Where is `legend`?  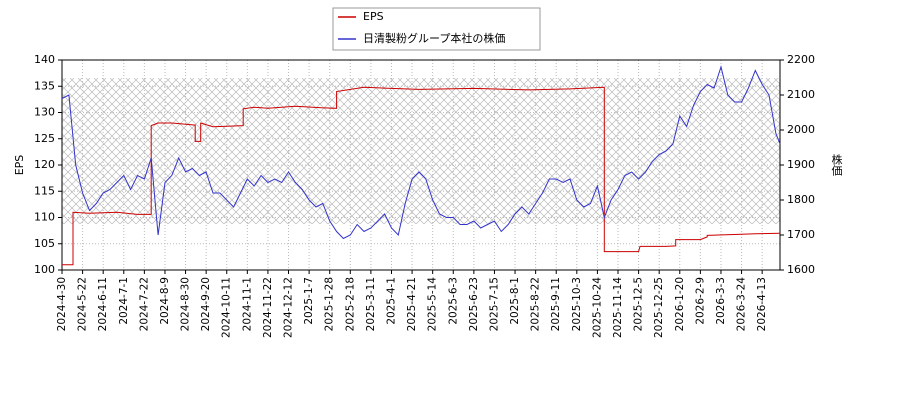 legend is located at coordinates (436, 29).